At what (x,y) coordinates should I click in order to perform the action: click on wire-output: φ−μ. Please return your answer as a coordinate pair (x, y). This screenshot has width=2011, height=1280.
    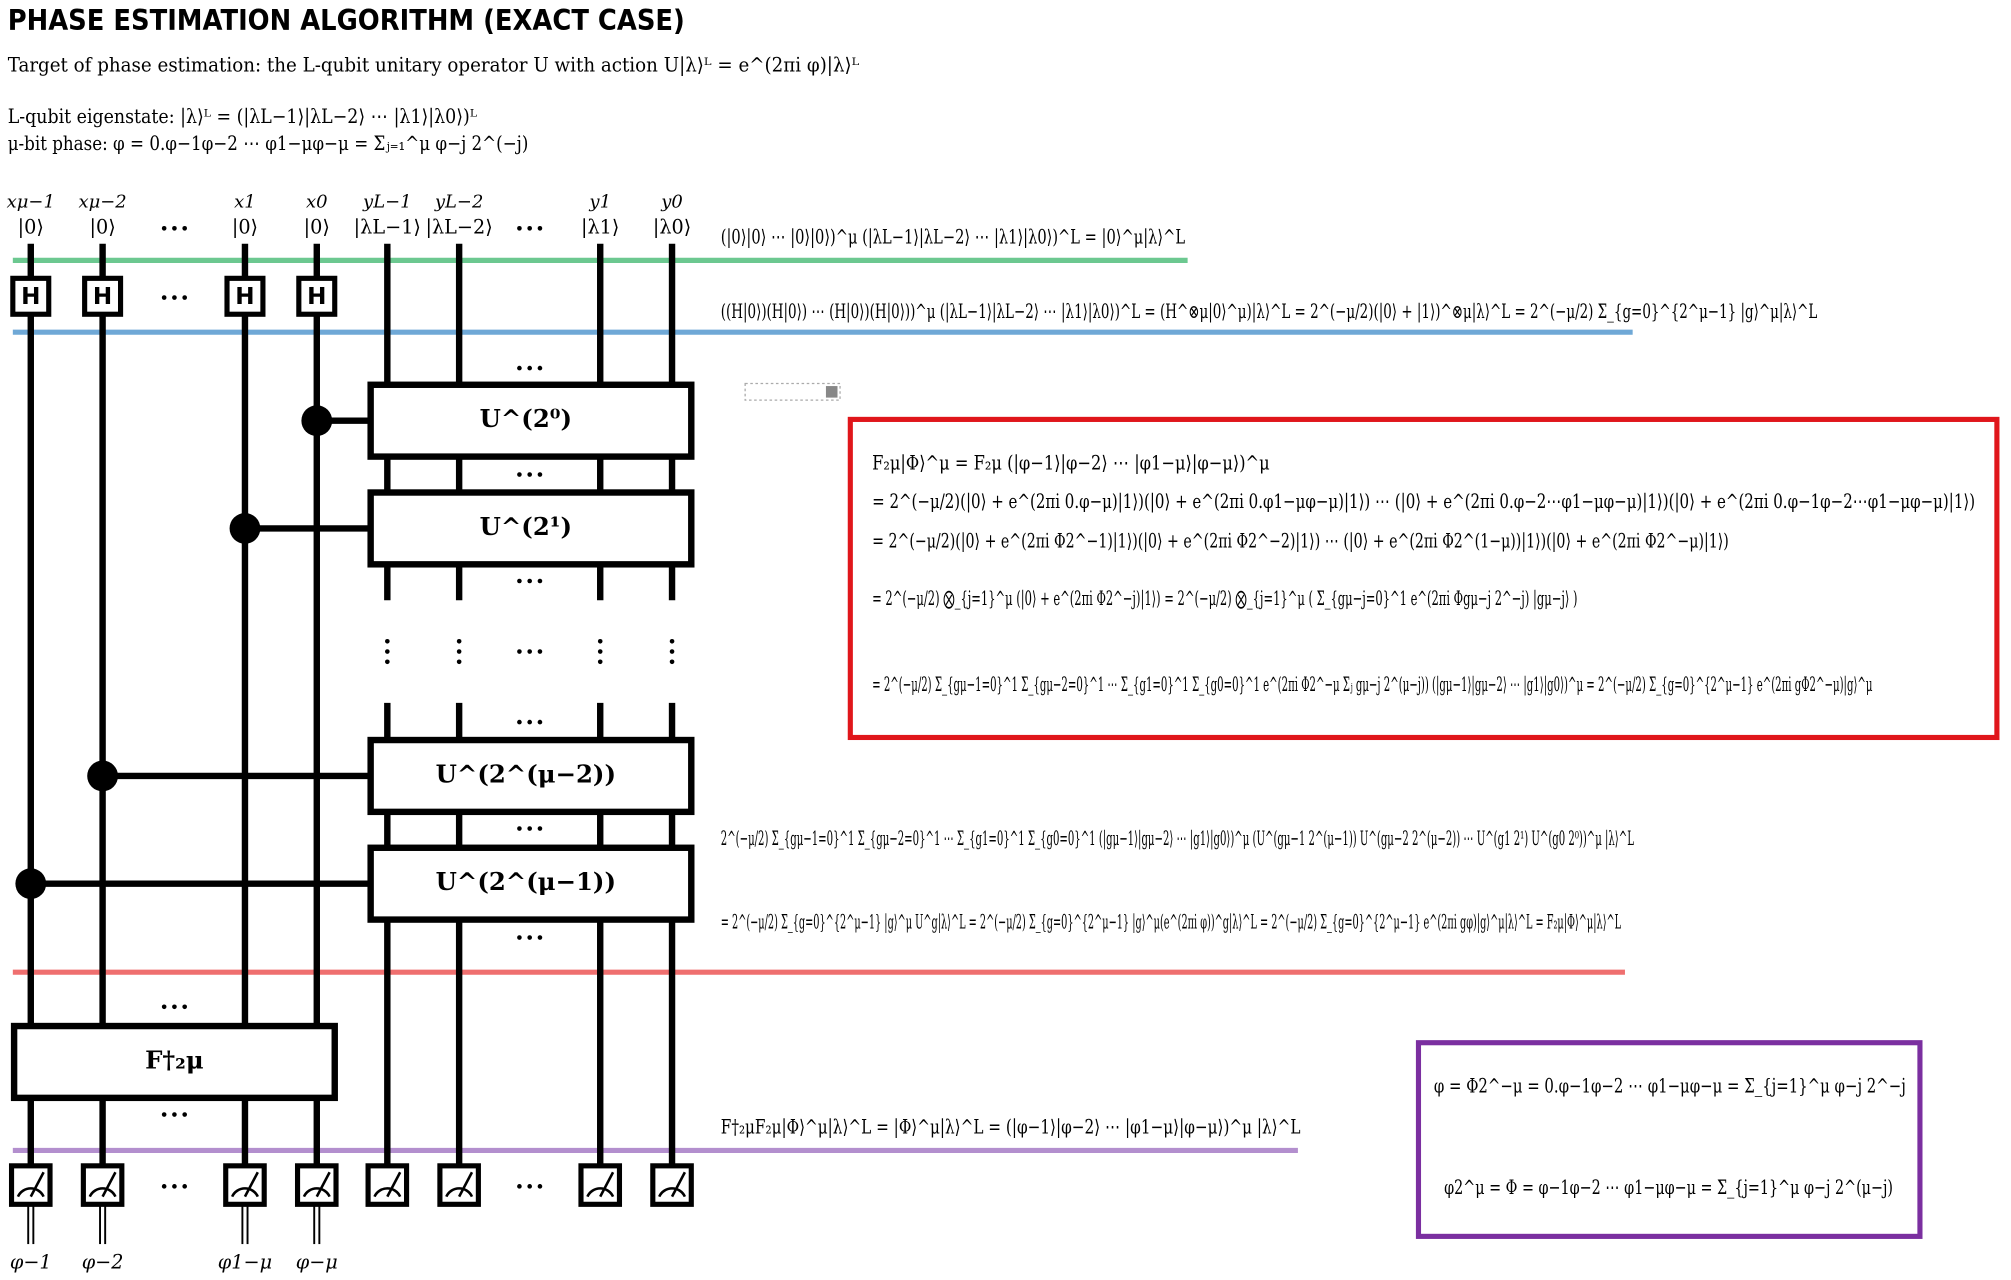
    Looking at the image, I should click on (317, 1261).